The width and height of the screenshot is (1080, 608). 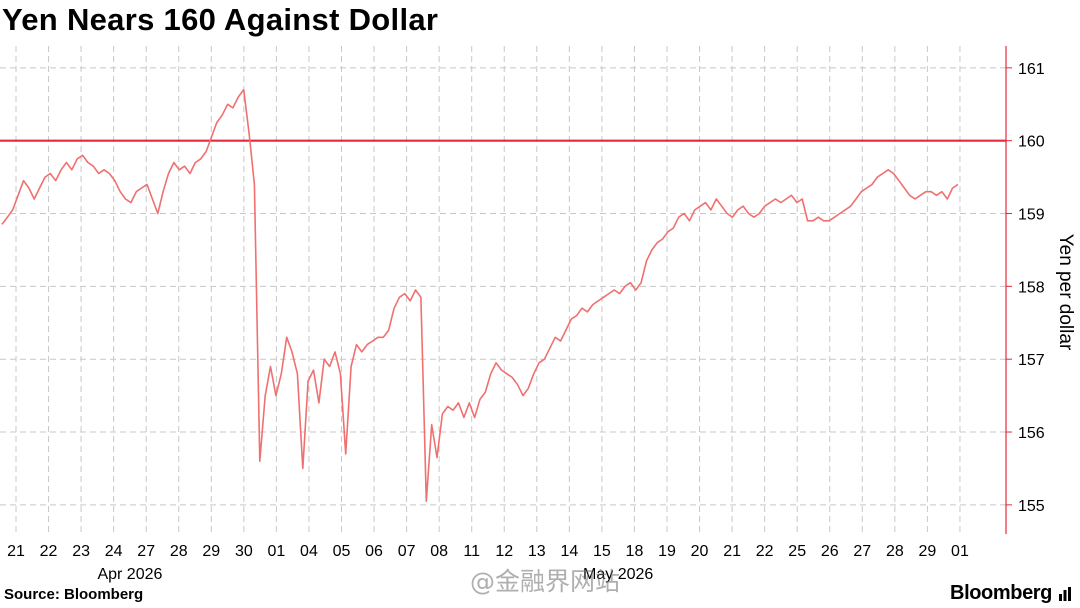 I want to click on y-tick-label: 158, so click(x=1031, y=287).